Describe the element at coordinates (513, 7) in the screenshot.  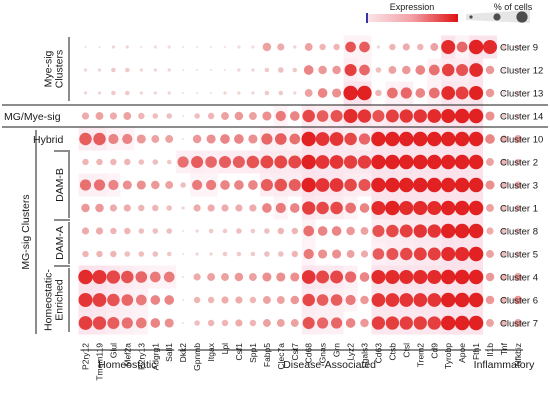
I see `size-legend-title: % of cells` at that location.